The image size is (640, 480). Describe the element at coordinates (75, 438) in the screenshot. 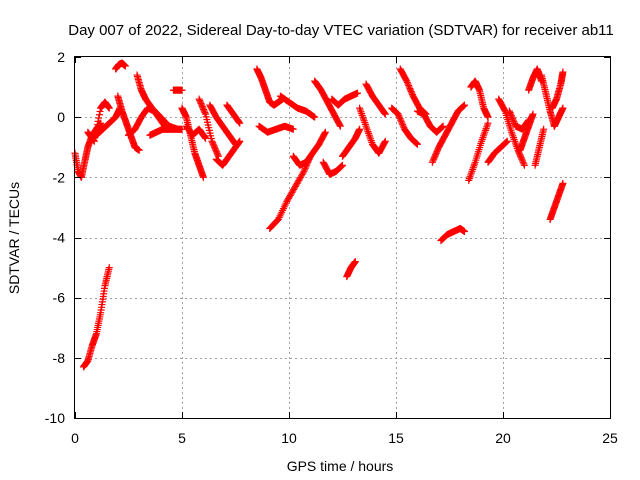

I see `x-tick-label: 0` at that location.